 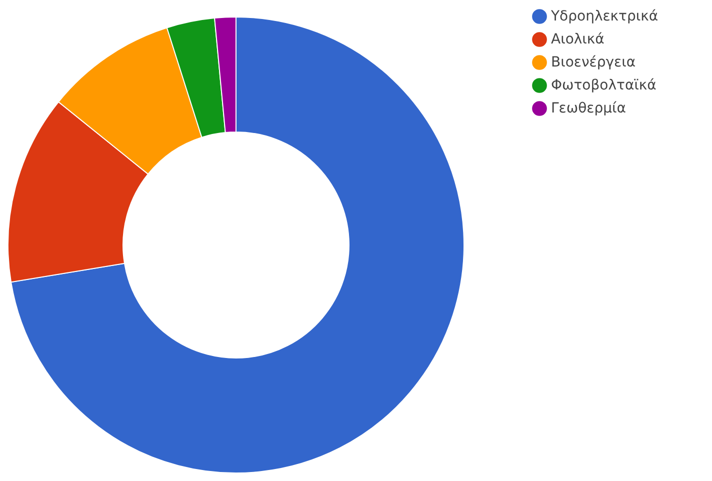 What do you see at coordinates (604, 16) in the screenshot?
I see `legend-label: Υδροηλεκτρικά` at bounding box center [604, 16].